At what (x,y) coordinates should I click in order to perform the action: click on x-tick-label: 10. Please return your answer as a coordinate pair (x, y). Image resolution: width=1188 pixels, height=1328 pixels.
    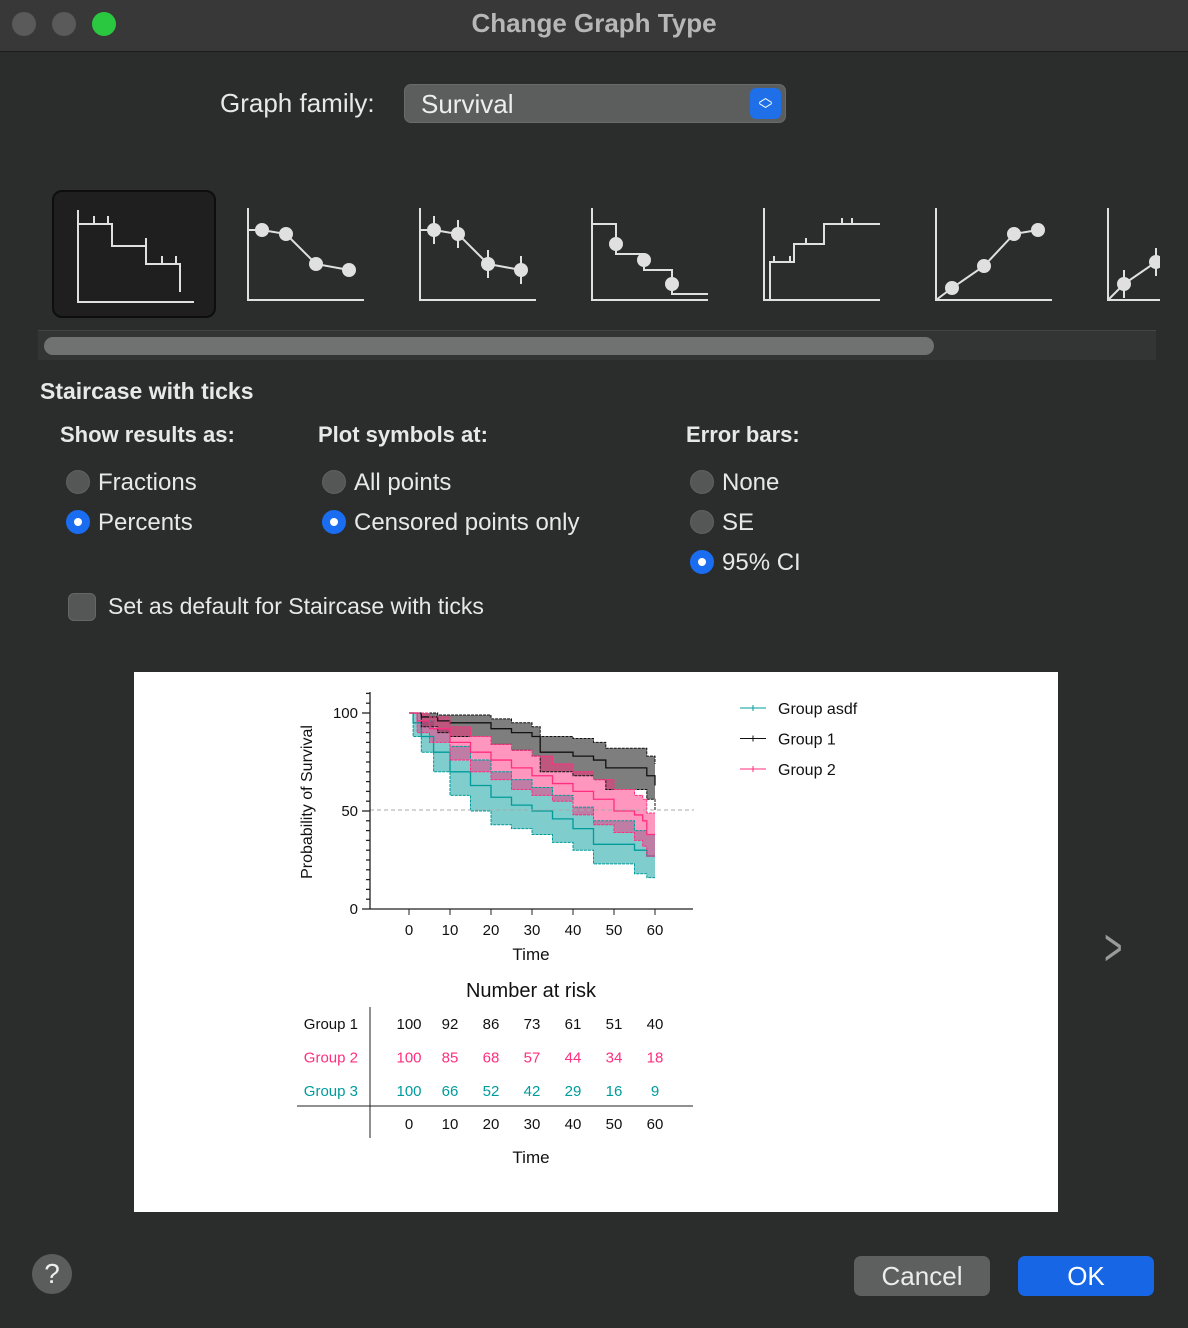
    Looking at the image, I should click on (450, 930).